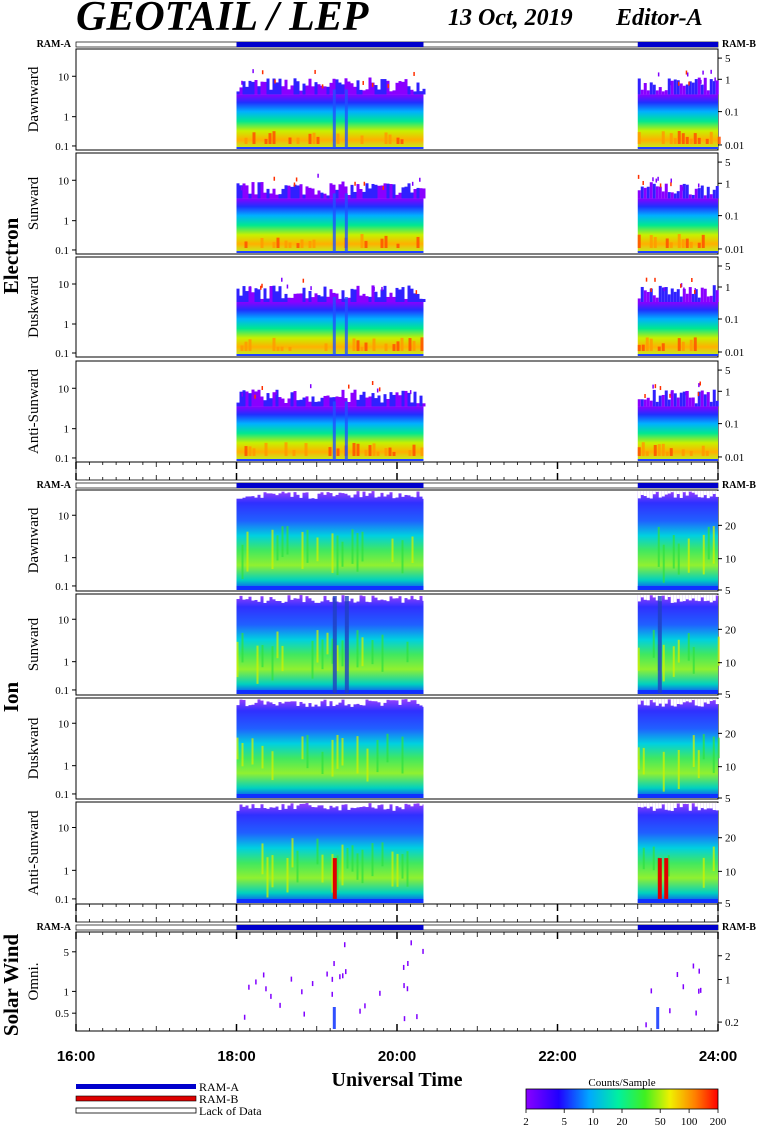 This screenshot has height=1128, width=762. What do you see at coordinates (510, 18) in the screenshot?
I see `figure-date: 13 Oct, 2019` at bounding box center [510, 18].